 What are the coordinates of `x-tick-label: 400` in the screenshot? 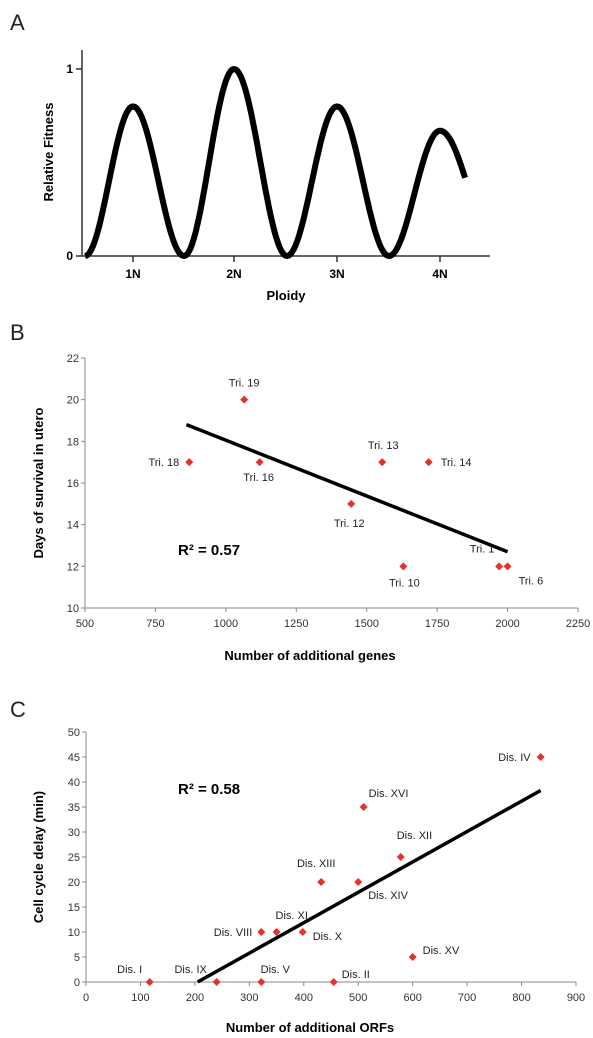 It's located at (304, 998).